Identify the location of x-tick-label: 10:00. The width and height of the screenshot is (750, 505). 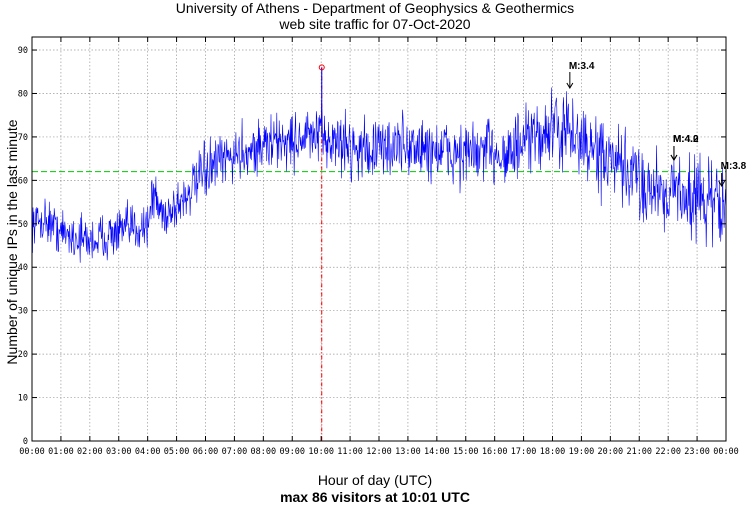
(321, 452).